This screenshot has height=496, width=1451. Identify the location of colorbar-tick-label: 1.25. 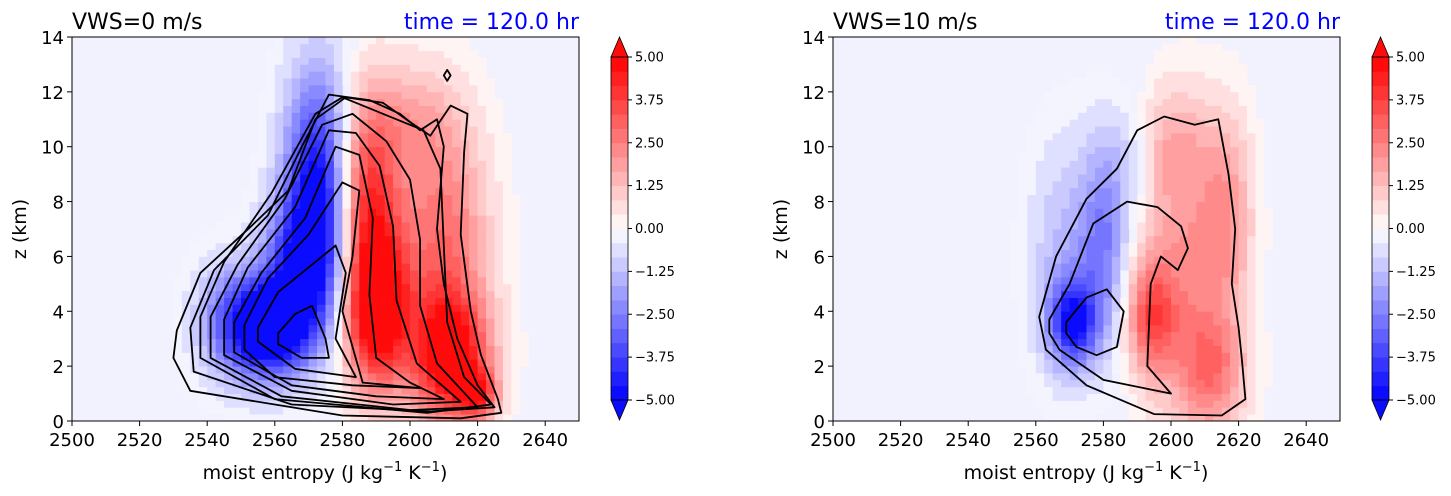
(1410, 186).